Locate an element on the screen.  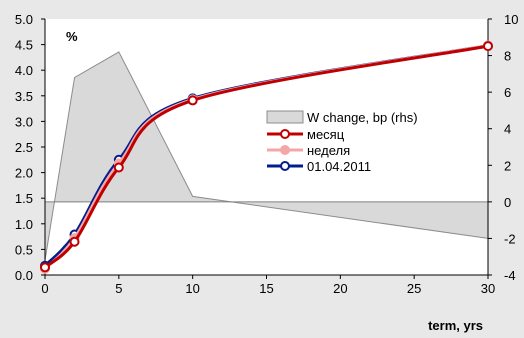
y-left-tick-label: 1.5 is located at coordinates (24, 198).